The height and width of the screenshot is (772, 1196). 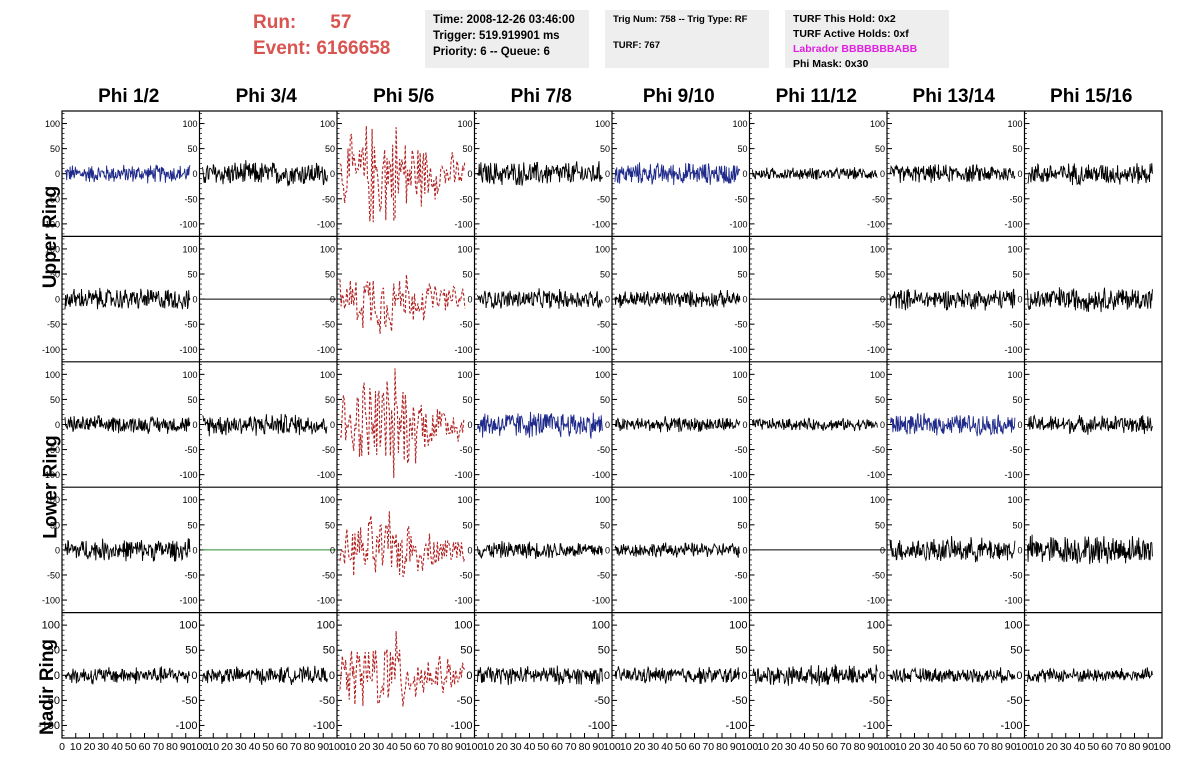 I want to click on col-header-phi-1-2: Phi 1/2, so click(x=129, y=96).